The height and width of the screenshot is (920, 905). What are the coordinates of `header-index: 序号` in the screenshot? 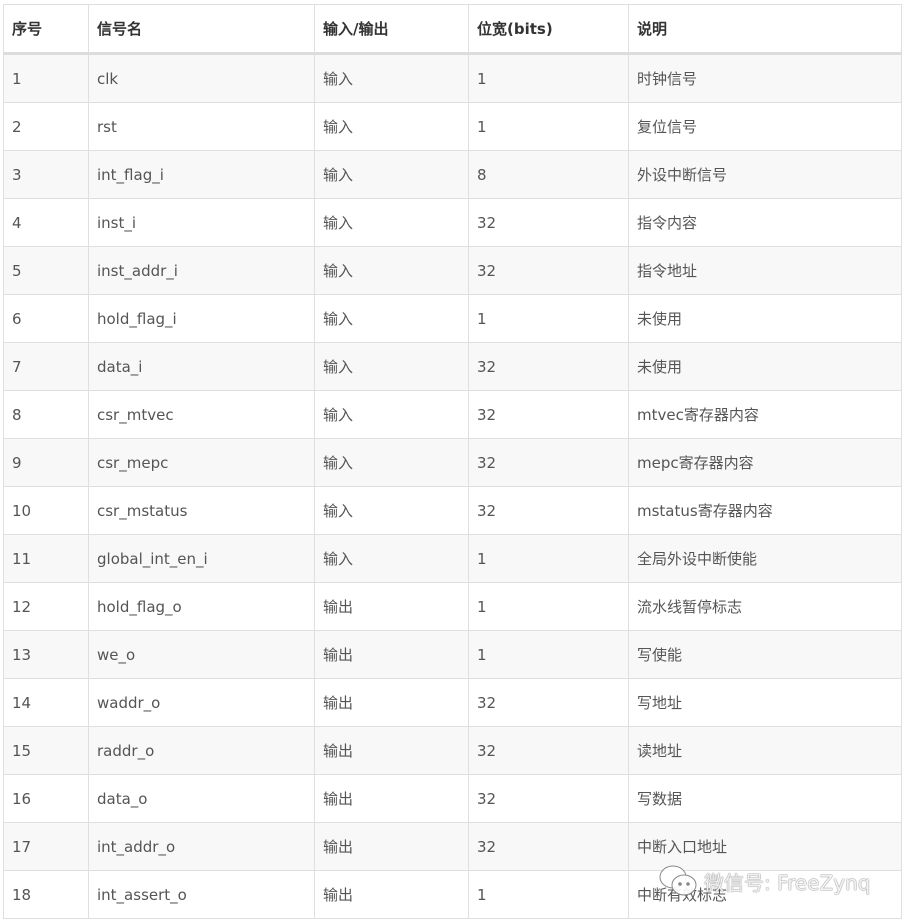 It's located at (46, 29).